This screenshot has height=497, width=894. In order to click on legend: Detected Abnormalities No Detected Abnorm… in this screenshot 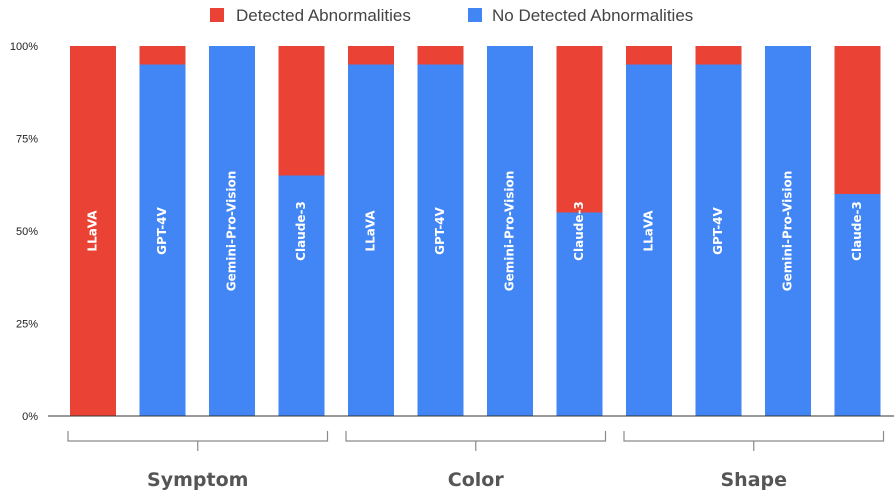, I will do `click(451, 15)`.